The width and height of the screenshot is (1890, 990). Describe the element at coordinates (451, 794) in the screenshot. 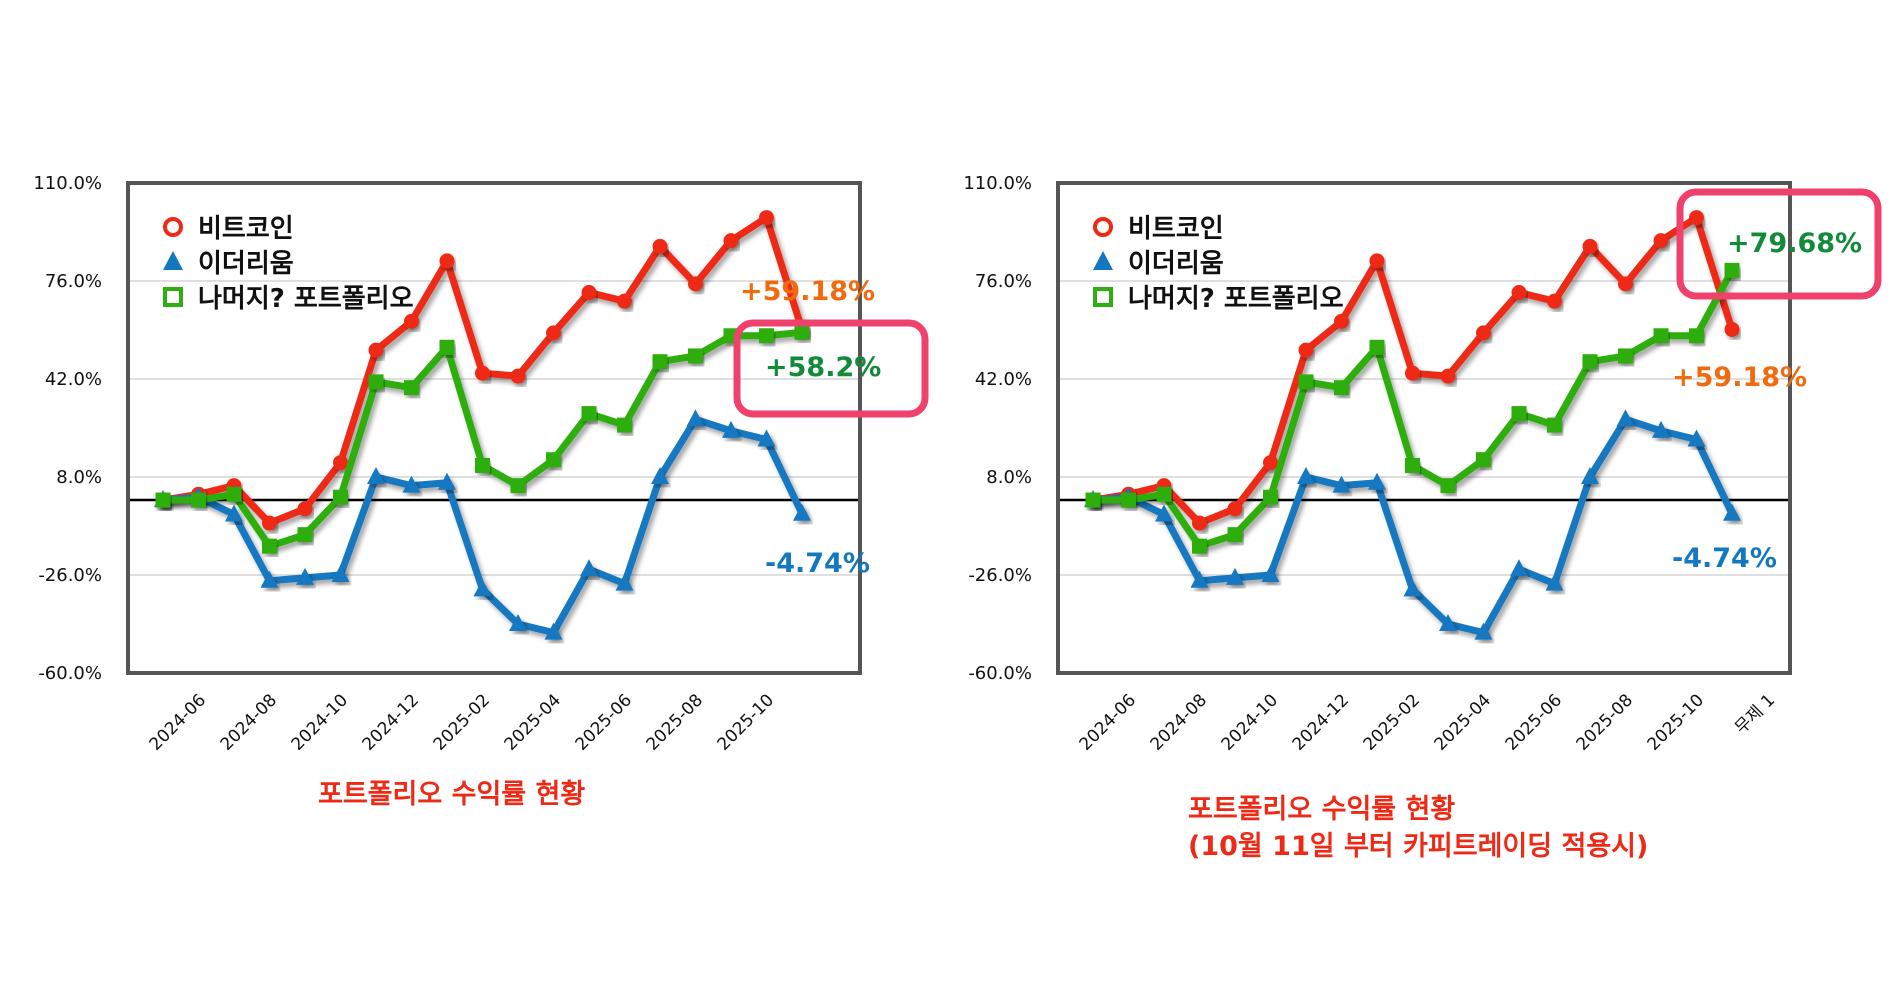

I see `chart1-caption: 포트폴리오 수익률 현황` at that location.